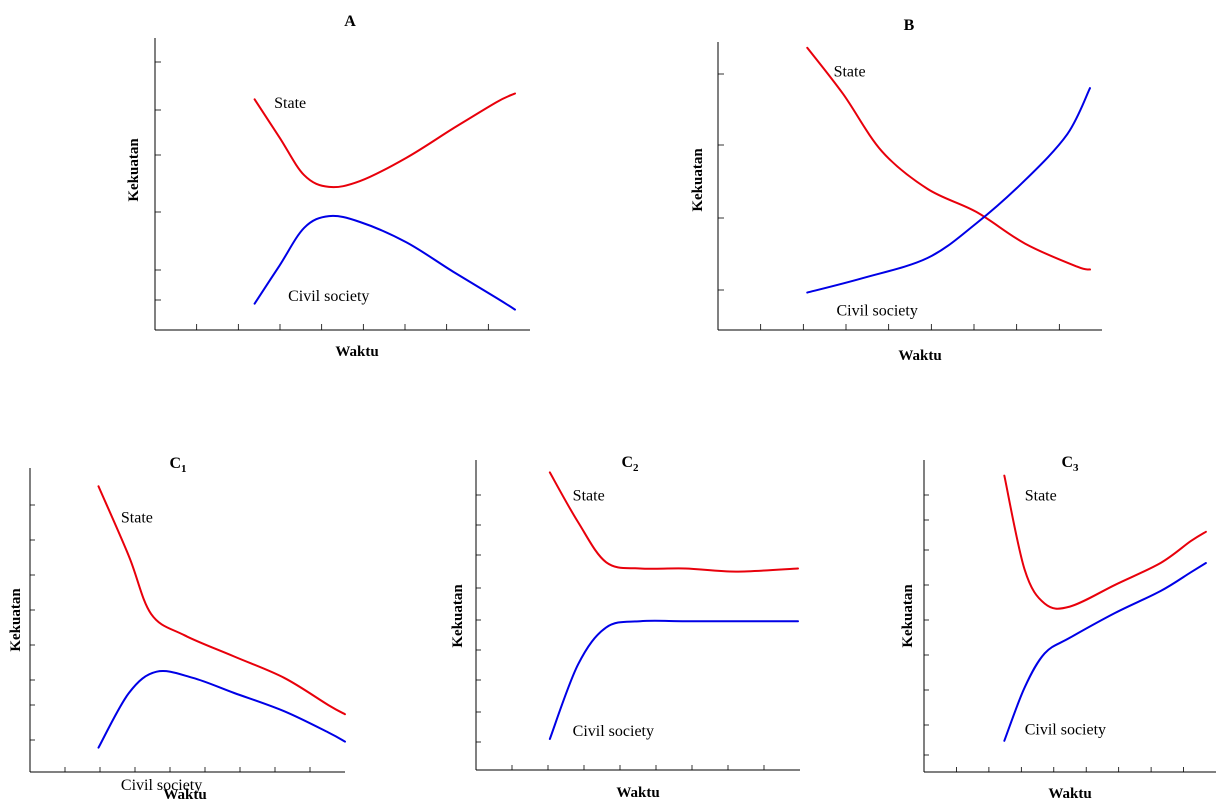 This screenshot has height=803, width=1216. I want to click on chart-panel-b: B Waktu Kekuatan State Civil society, so click(896, 190).